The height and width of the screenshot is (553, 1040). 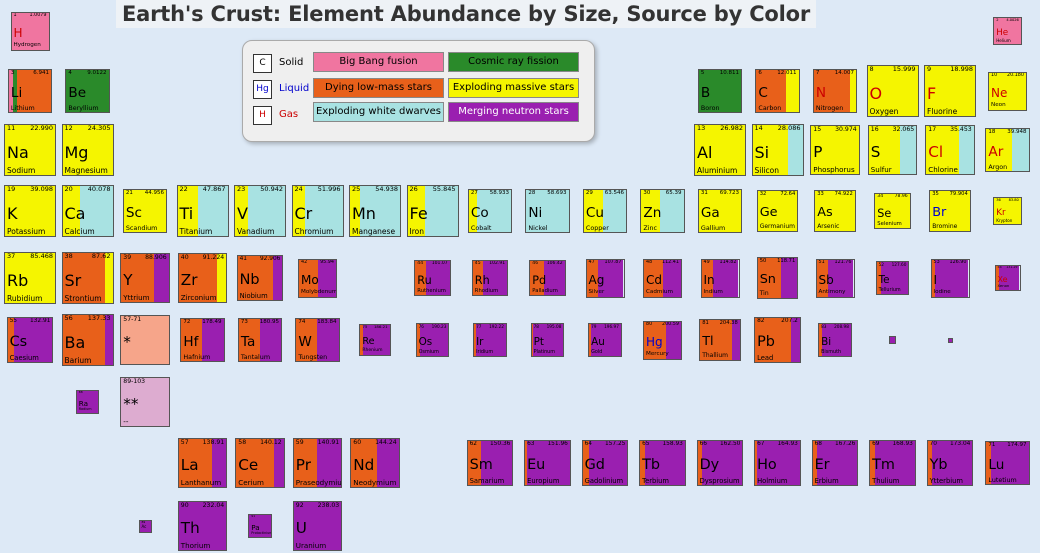 What do you see at coordinates (605, 211) in the screenshot?
I see `element-tile: 29 63.546 Cu Copper` at bounding box center [605, 211].